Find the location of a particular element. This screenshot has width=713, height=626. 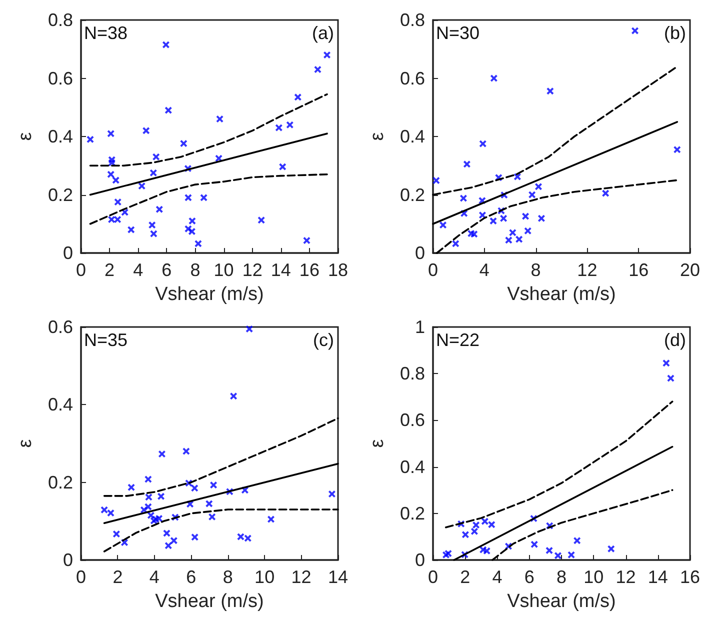

y-tick-label: 1 is located at coordinates (419, 327).